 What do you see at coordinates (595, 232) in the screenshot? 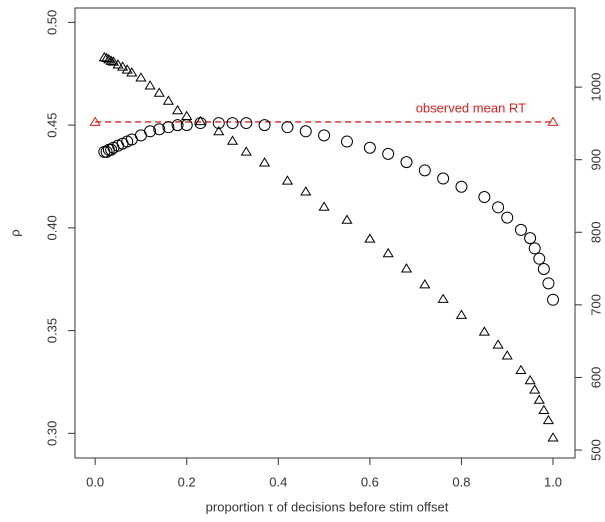
I see `y2-tick-label: 800` at bounding box center [595, 232].